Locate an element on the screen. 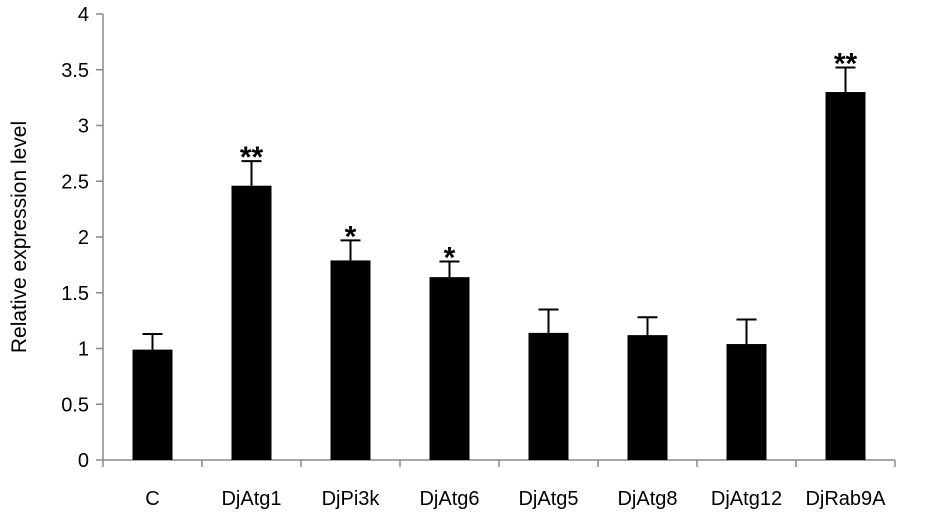  category-label: DjAtg12 is located at coordinates (746, 499).